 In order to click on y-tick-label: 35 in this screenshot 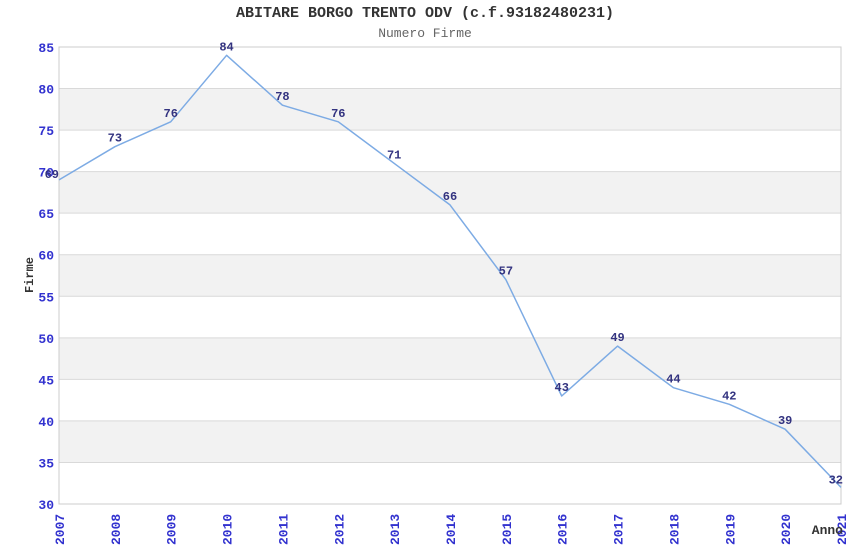, I will do `click(46, 463)`.